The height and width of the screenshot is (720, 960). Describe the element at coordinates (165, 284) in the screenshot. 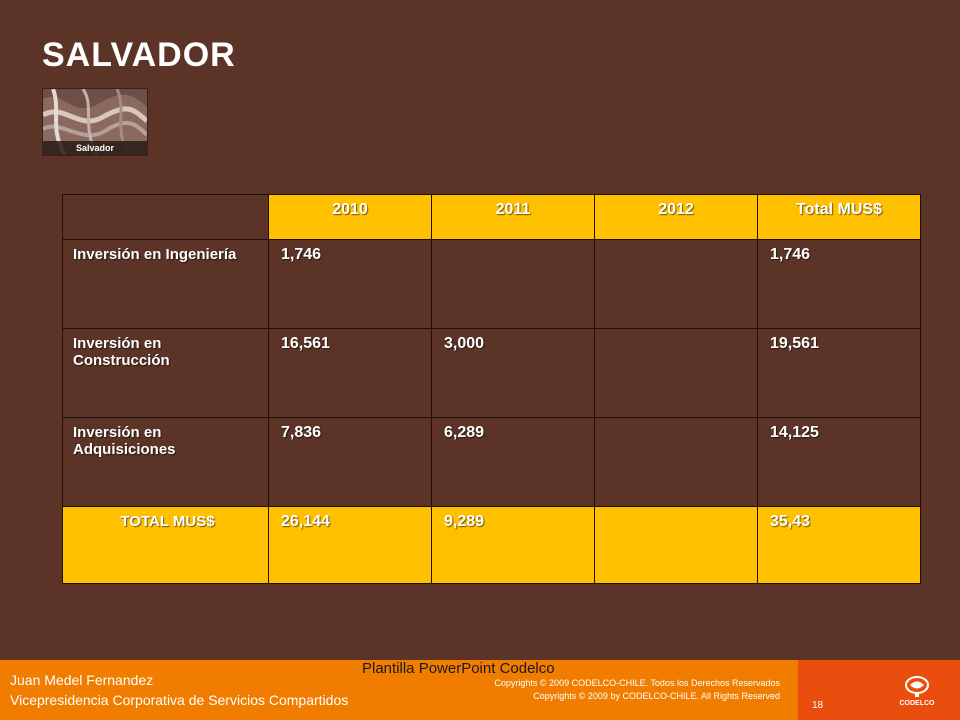

I see `row-label: Inversión en Ingeniería` at that location.